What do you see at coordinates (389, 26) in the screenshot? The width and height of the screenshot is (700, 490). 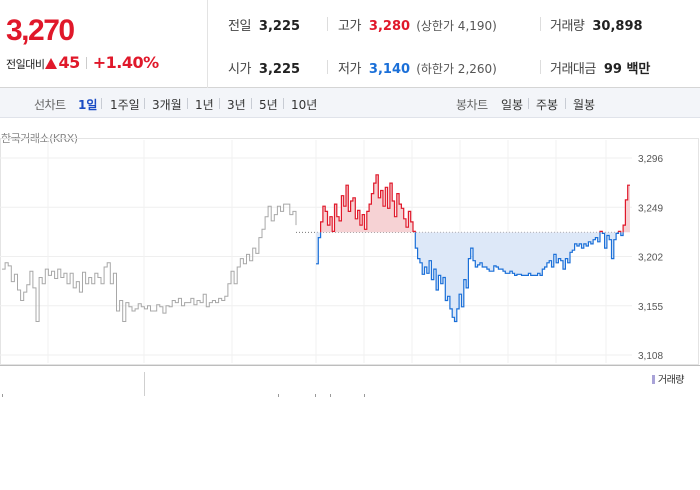 I see `stat-value: 3,280` at bounding box center [389, 26].